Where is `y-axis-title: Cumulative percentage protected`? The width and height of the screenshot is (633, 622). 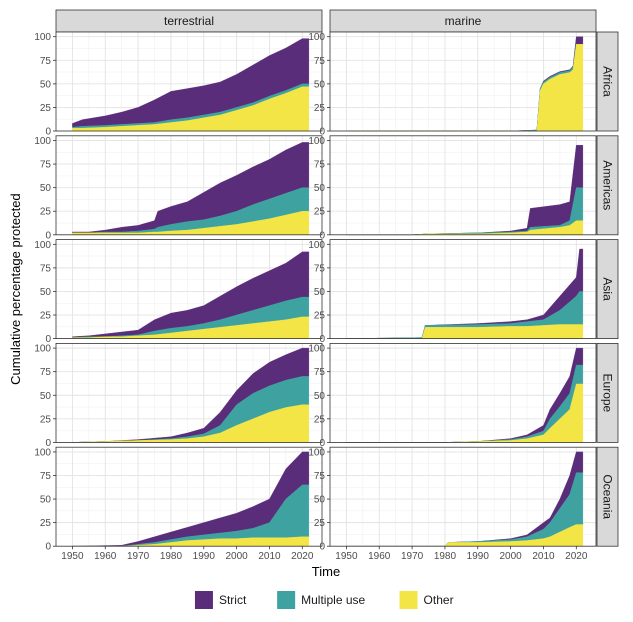 y-axis-title: Cumulative percentage protected is located at coordinates (15, 289).